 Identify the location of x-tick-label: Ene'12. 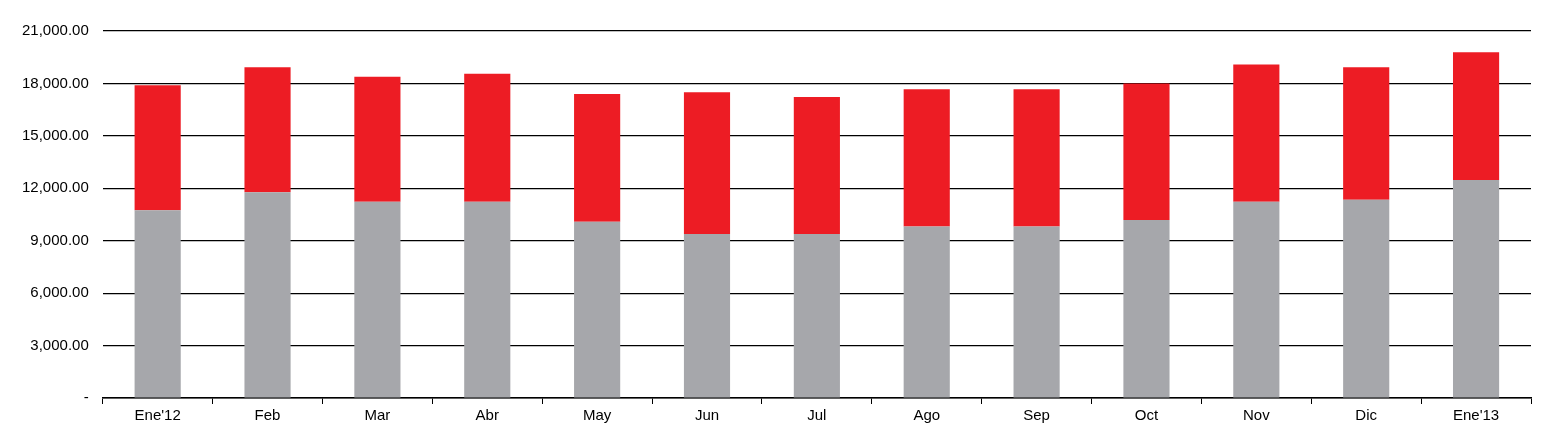
(157, 415).